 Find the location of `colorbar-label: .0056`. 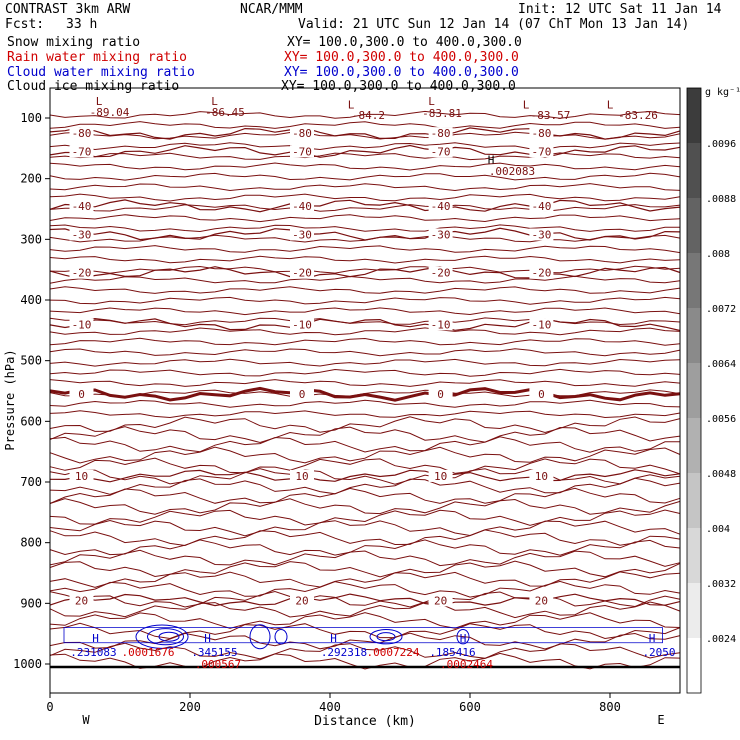

colorbar-label: .0056 is located at coordinates (721, 419).